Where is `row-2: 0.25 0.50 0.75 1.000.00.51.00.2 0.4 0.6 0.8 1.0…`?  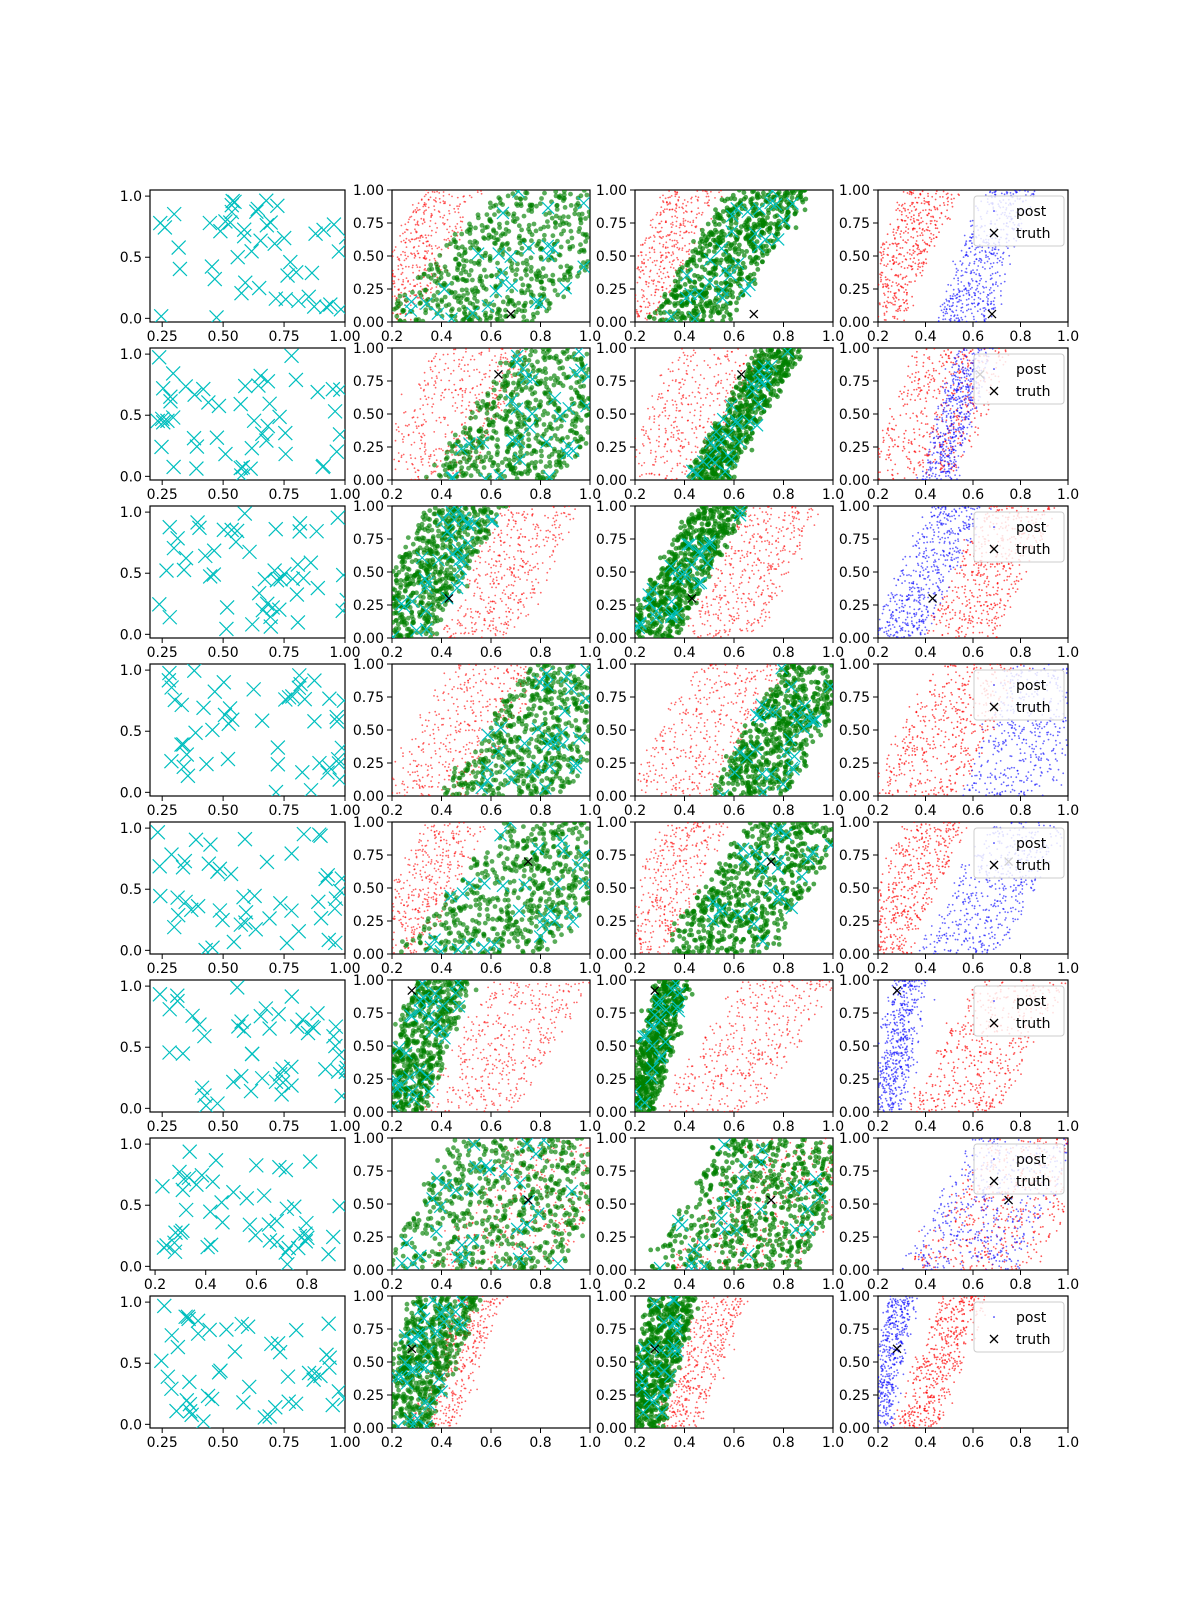 row-2: 0.25 0.50 0.75 1.000.00.51.00.2 0.4 0.6 0.8 1.0… is located at coordinates (599, 422).